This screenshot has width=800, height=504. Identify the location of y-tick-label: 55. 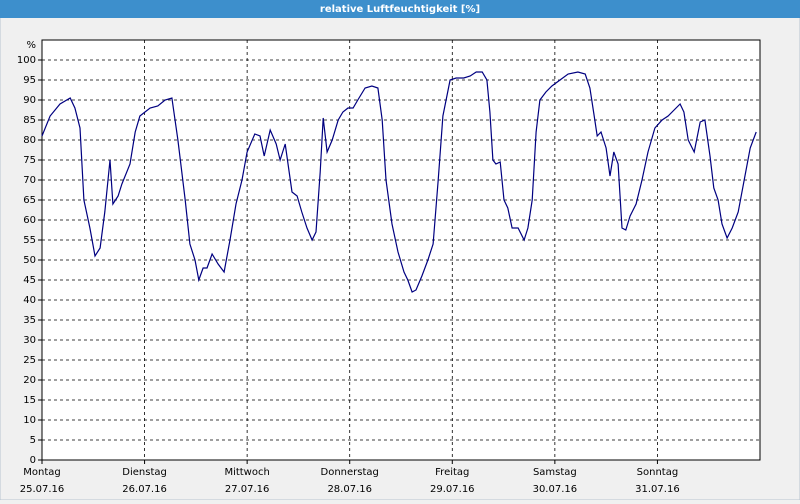
(29, 240).